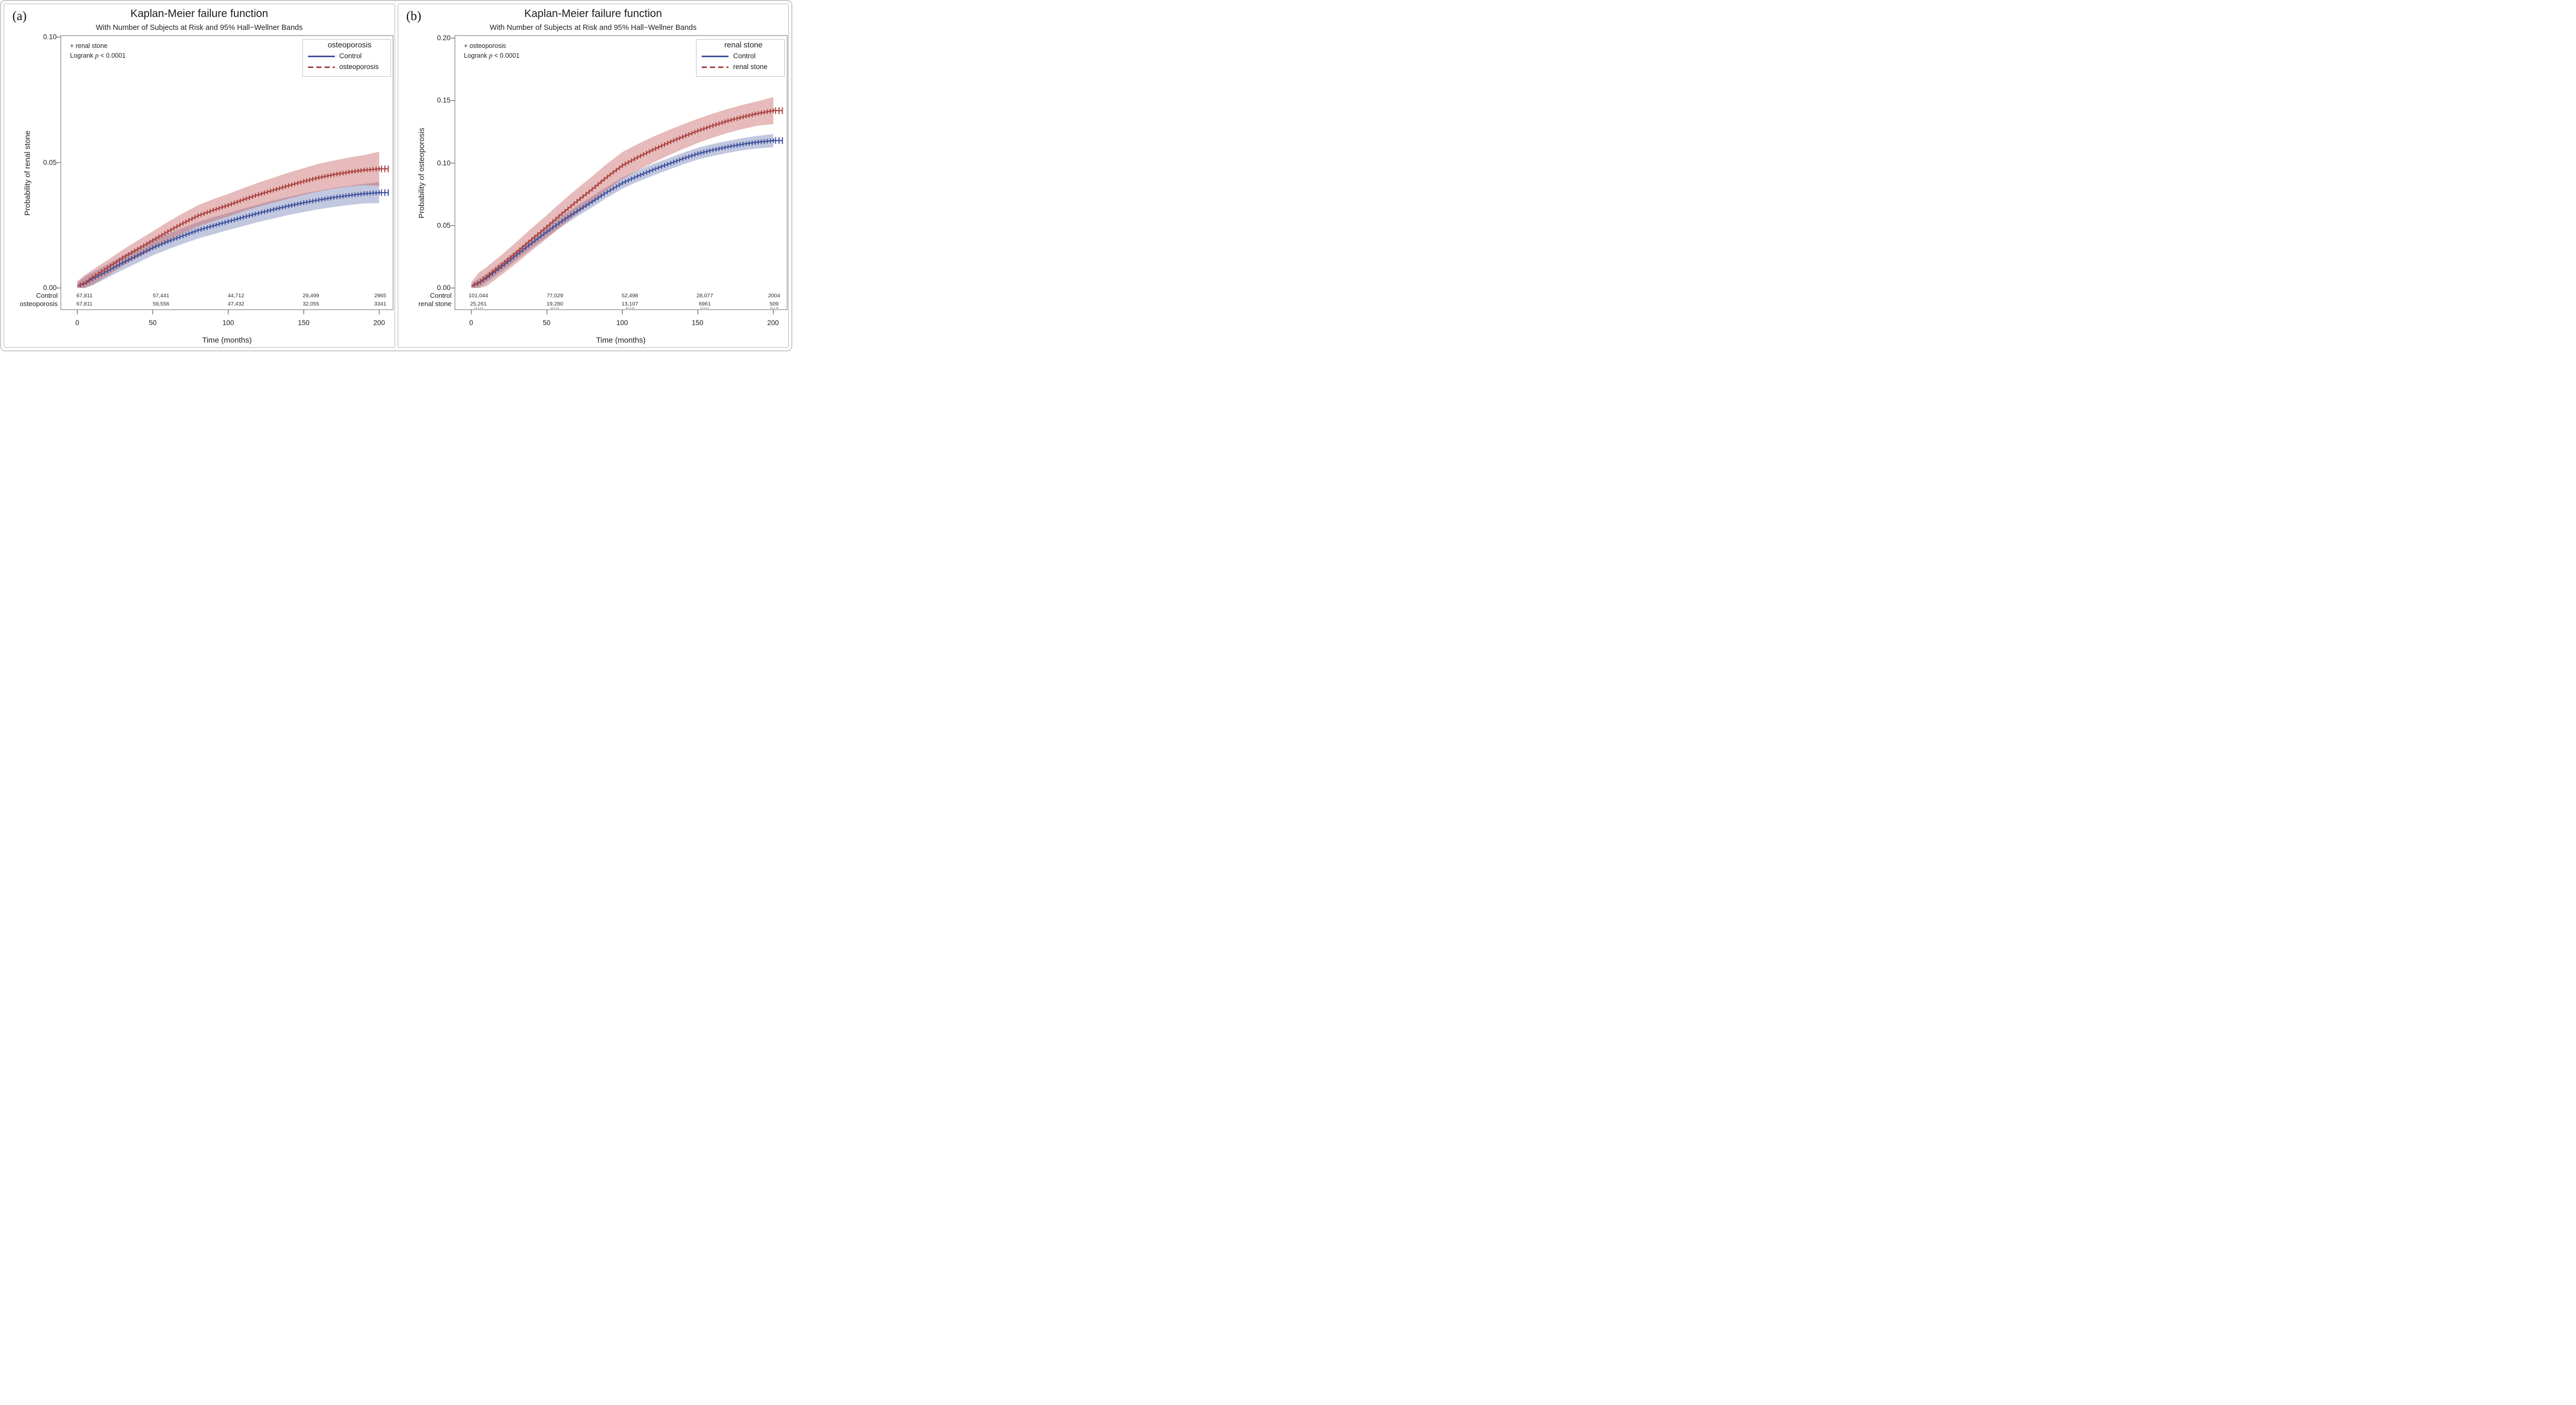 The height and width of the screenshot is (1405, 2576). Describe the element at coordinates (750, 66) in the screenshot. I see `legend-entry-label: renal stone` at that location.